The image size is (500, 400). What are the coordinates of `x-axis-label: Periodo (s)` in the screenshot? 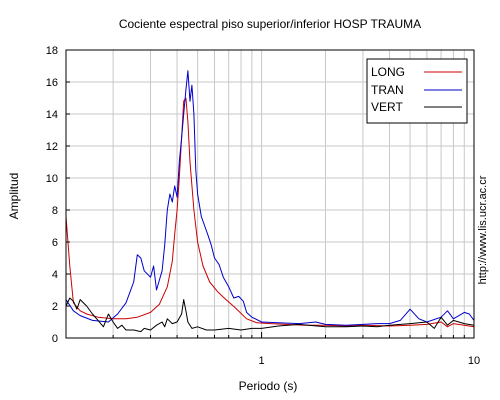 It's located at (268, 386).